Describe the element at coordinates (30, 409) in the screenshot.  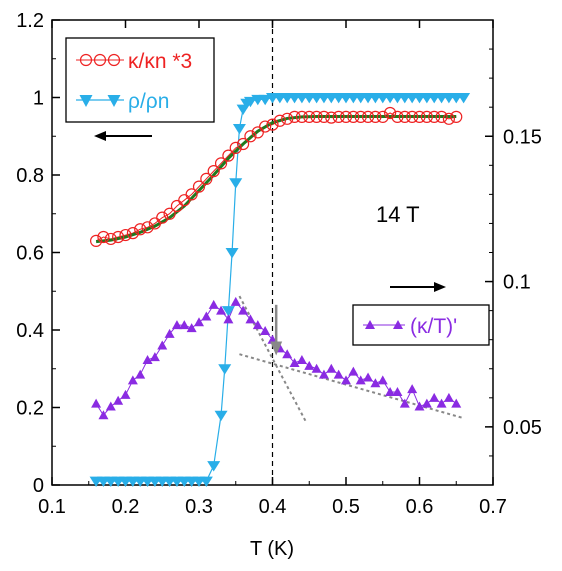
I see `y-left-tick-label: 0.2` at that location.